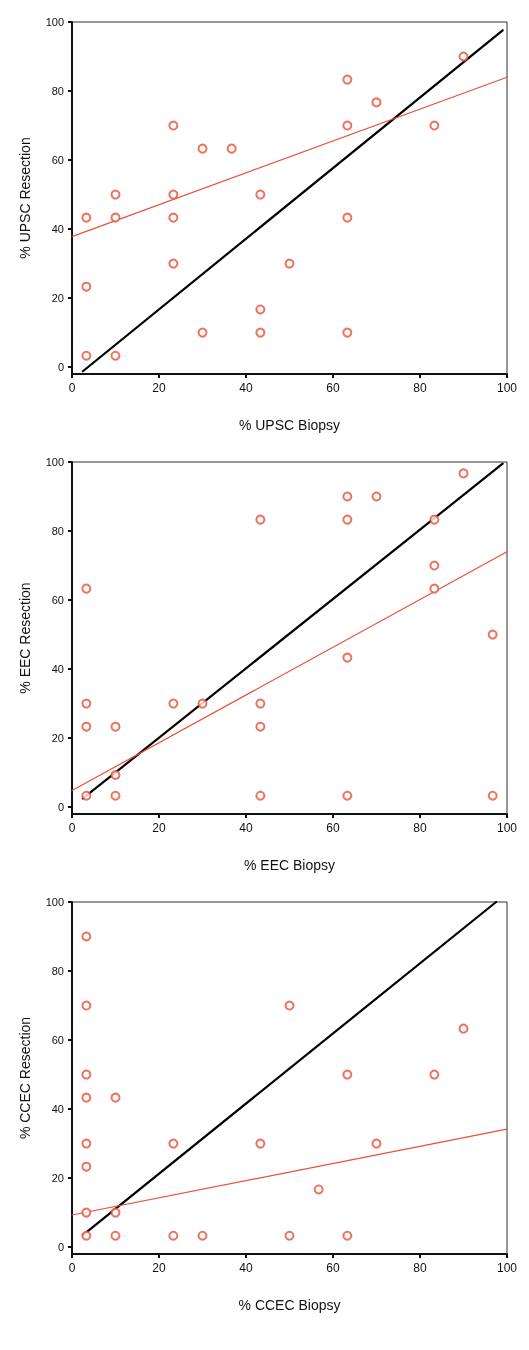 This screenshot has height=1350, width=529. What do you see at coordinates (25, 198) in the screenshot?
I see `y-axis-title: % UPSC Resection` at bounding box center [25, 198].